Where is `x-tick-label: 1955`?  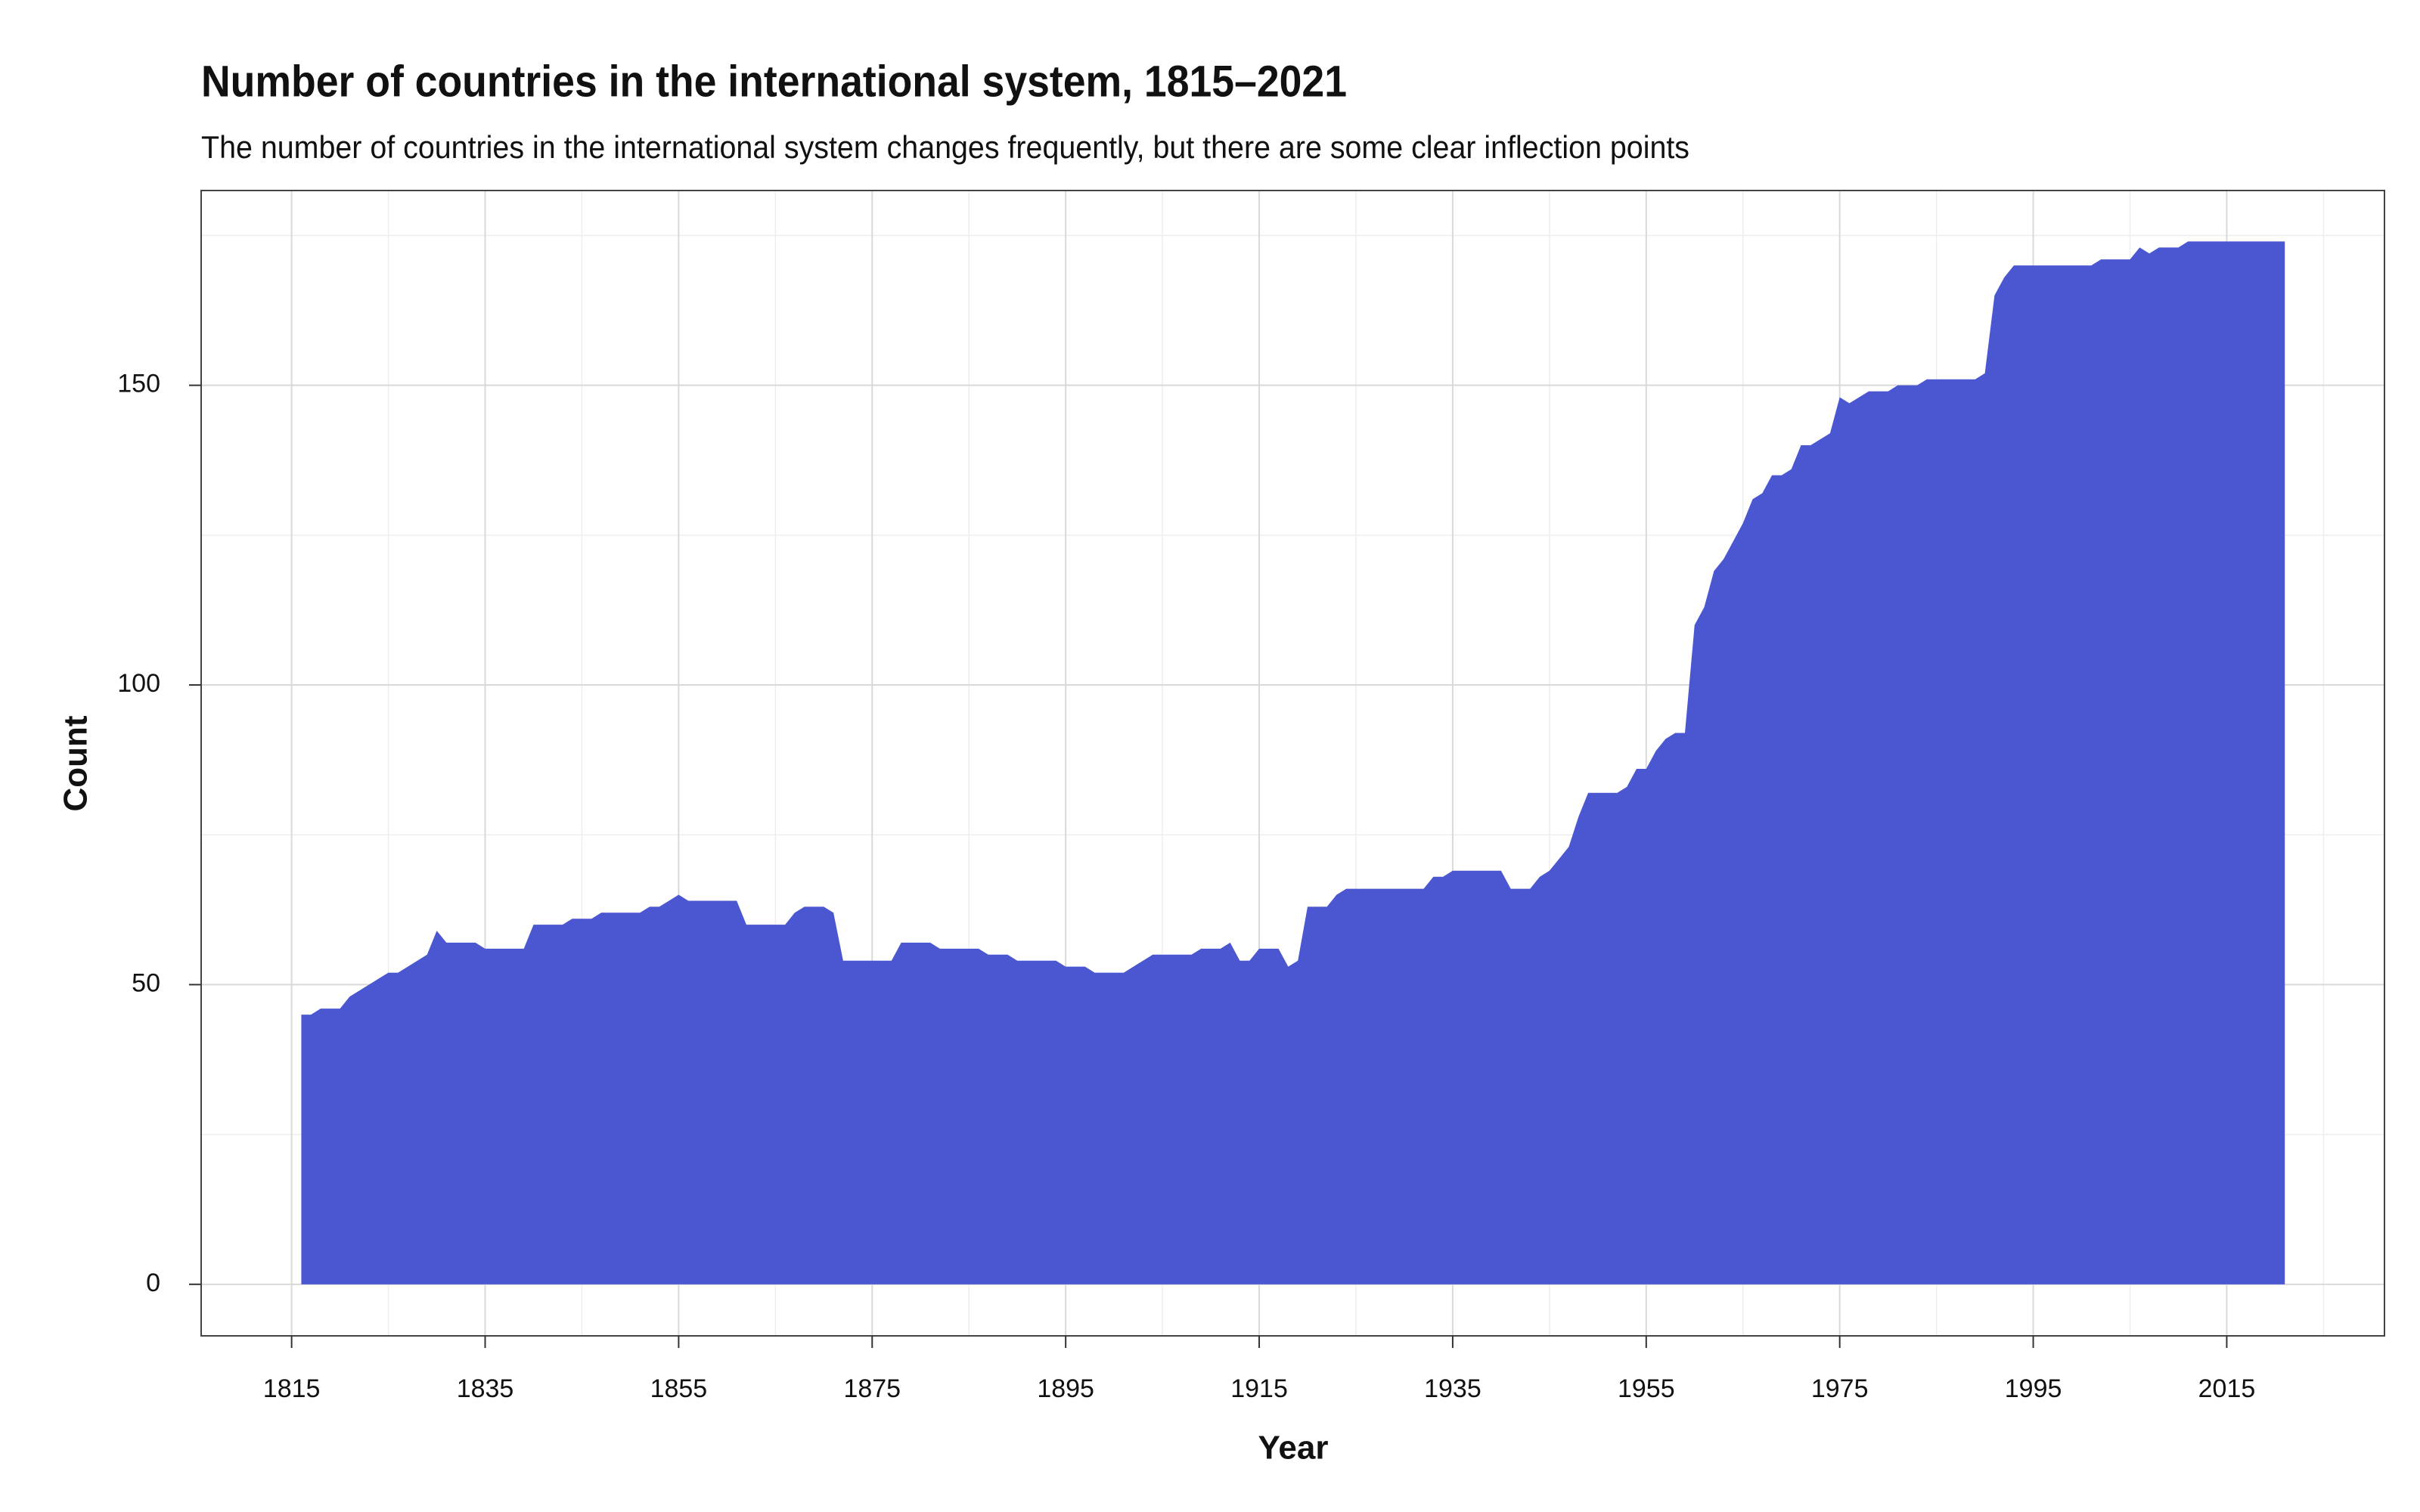
x-tick-label: 1955 is located at coordinates (1646, 1388).